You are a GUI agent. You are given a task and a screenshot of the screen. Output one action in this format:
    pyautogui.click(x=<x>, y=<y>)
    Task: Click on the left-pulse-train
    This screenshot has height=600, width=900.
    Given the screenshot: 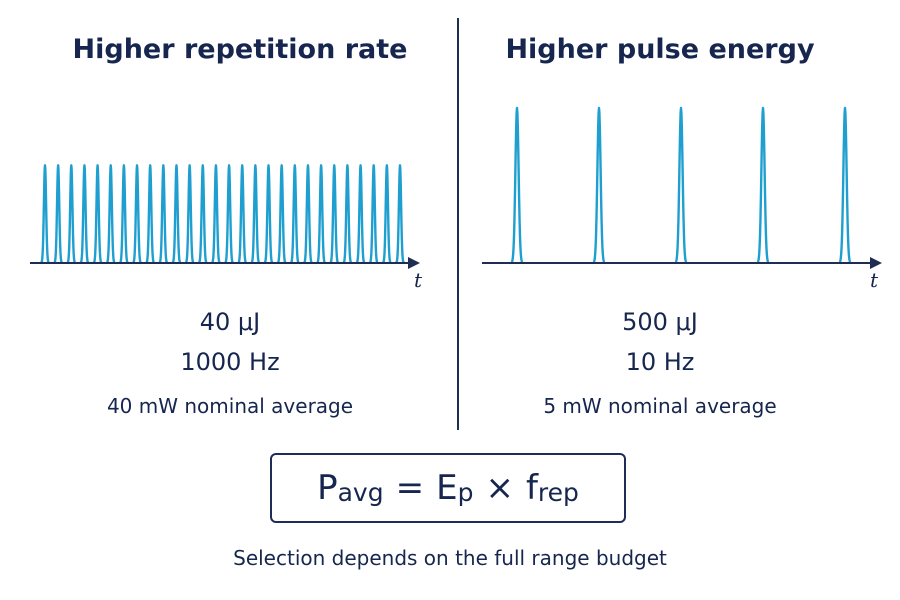 What is the action you would take?
    pyautogui.click(x=222, y=213)
    